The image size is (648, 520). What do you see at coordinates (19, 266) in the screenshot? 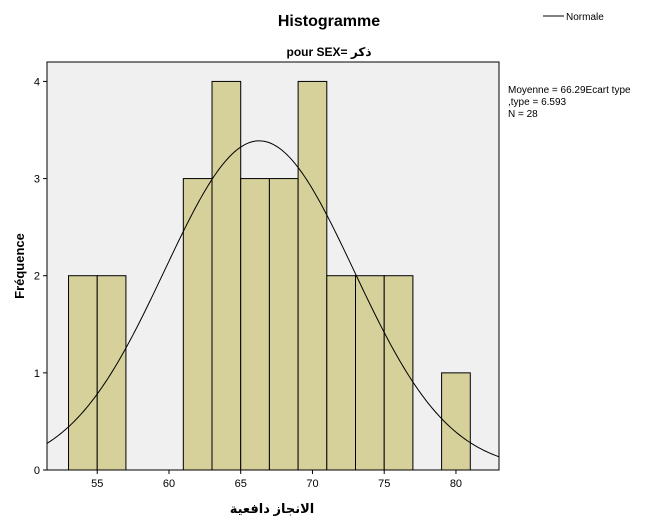
I see `y-axis-label: Fréquence` at bounding box center [19, 266].